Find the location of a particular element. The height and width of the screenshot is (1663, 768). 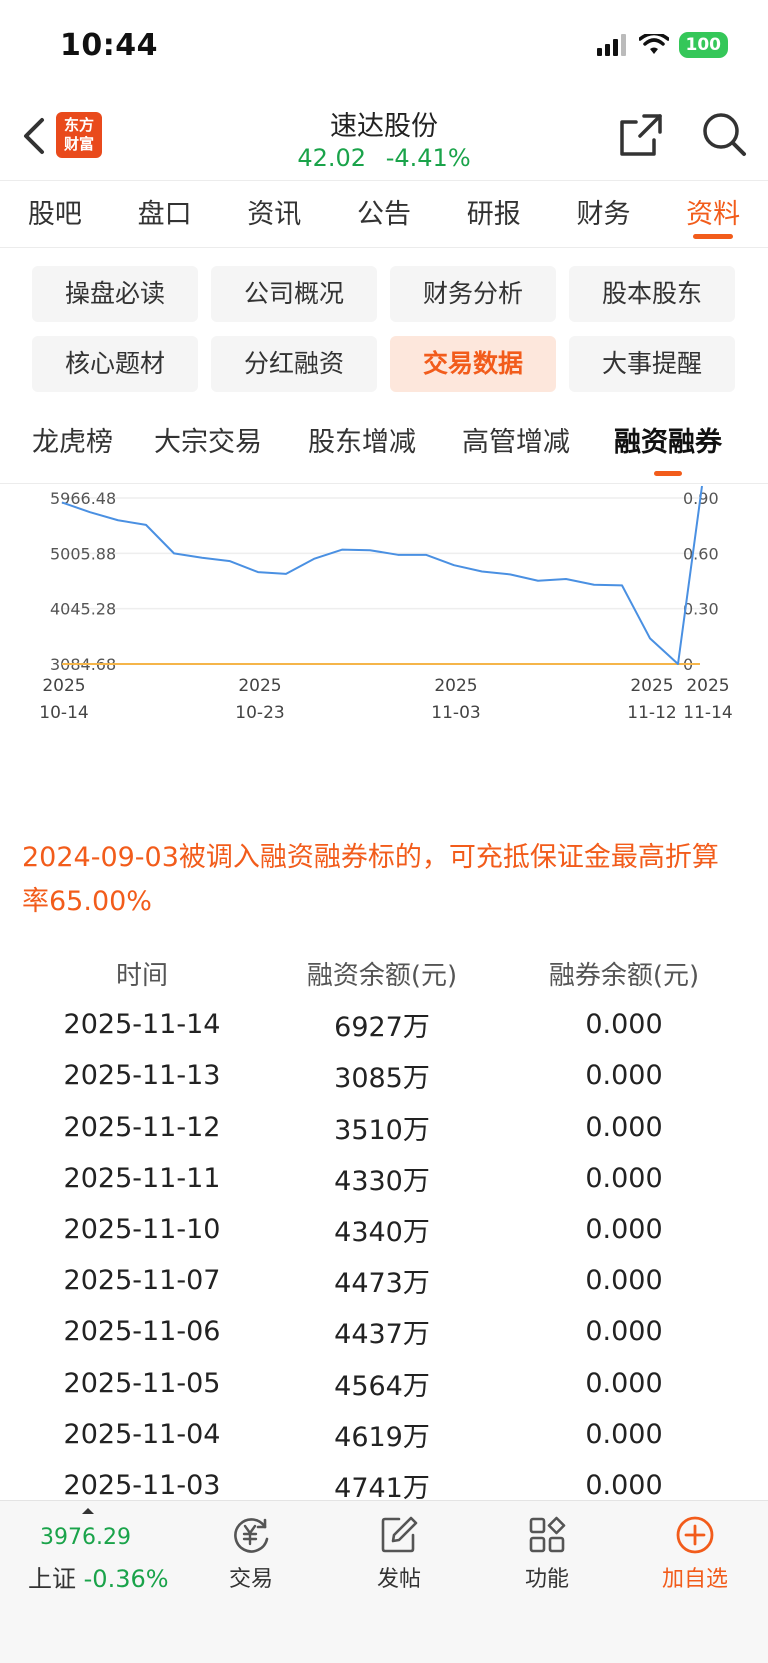

sub-btn-core-themes: 核心题材 is located at coordinates (115, 364).